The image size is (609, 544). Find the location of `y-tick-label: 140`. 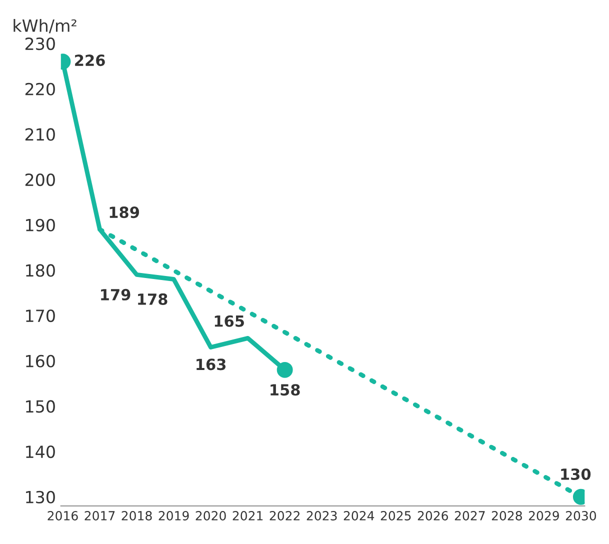

y-tick-label: 140 is located at coordinates (40, 451).